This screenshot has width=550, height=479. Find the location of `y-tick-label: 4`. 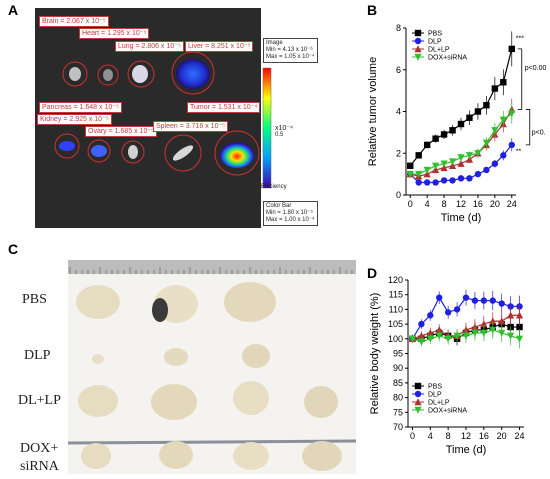

y-tick-label: 4 is located at coordinates (398, 112).